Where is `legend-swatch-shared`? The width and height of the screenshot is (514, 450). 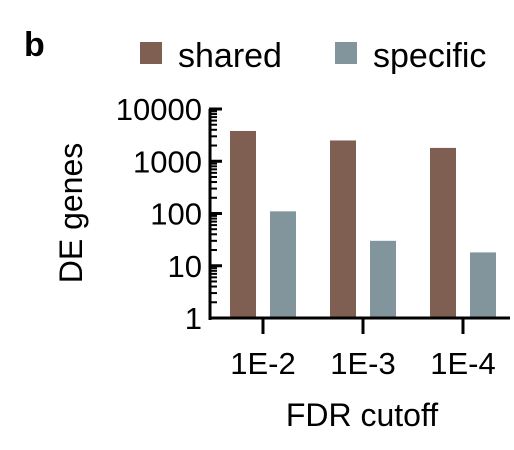
legend-swatch-shared is located at coordinates (151, 53).